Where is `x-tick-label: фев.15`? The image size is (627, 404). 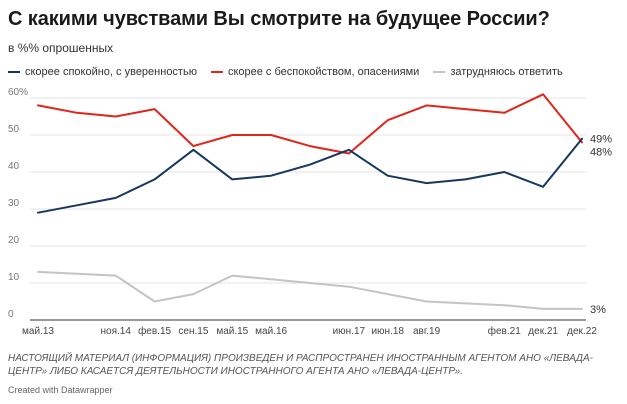 x-tick-label: фев.15 is located at coordinates (154, 331).